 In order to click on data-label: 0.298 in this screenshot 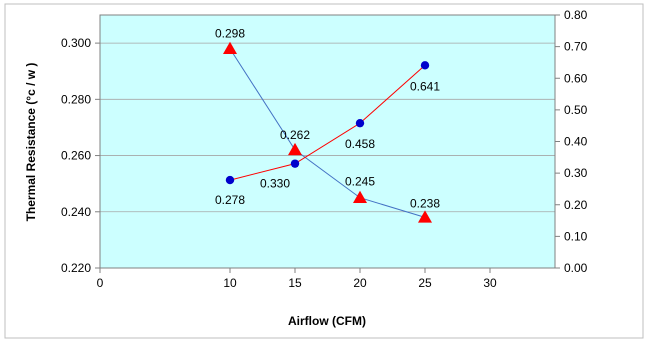, I will do `click(230, 34)`.